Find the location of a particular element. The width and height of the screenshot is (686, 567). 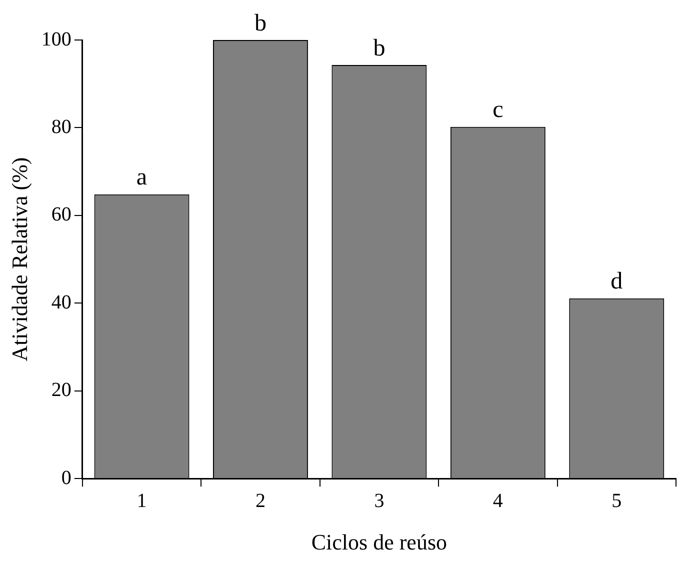

x-tick-label: 5 is located at coordinates (617, 501).